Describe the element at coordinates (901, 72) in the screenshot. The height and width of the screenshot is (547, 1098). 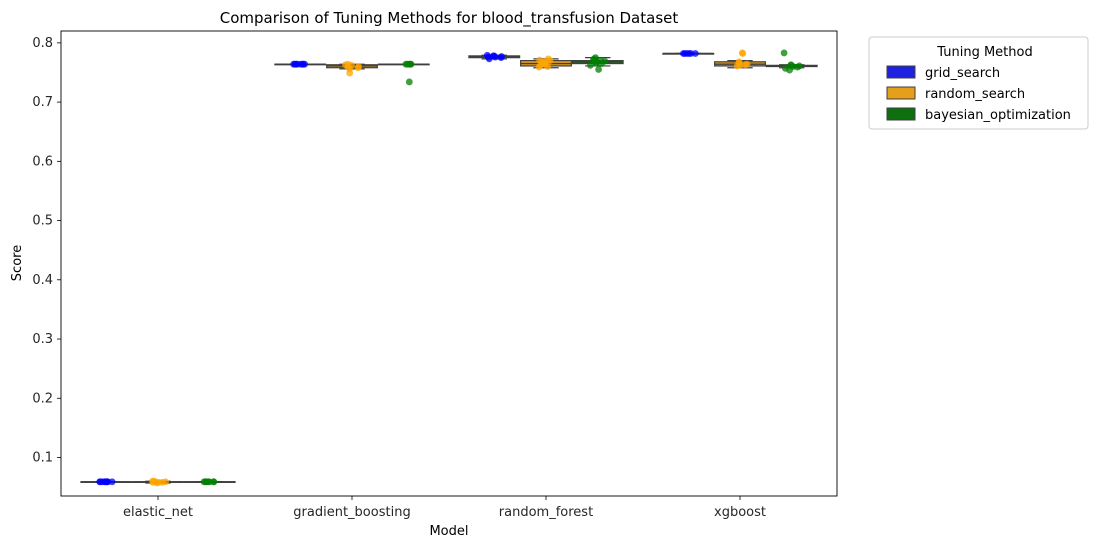
I see `legend-swatch-grid_search` at that location.